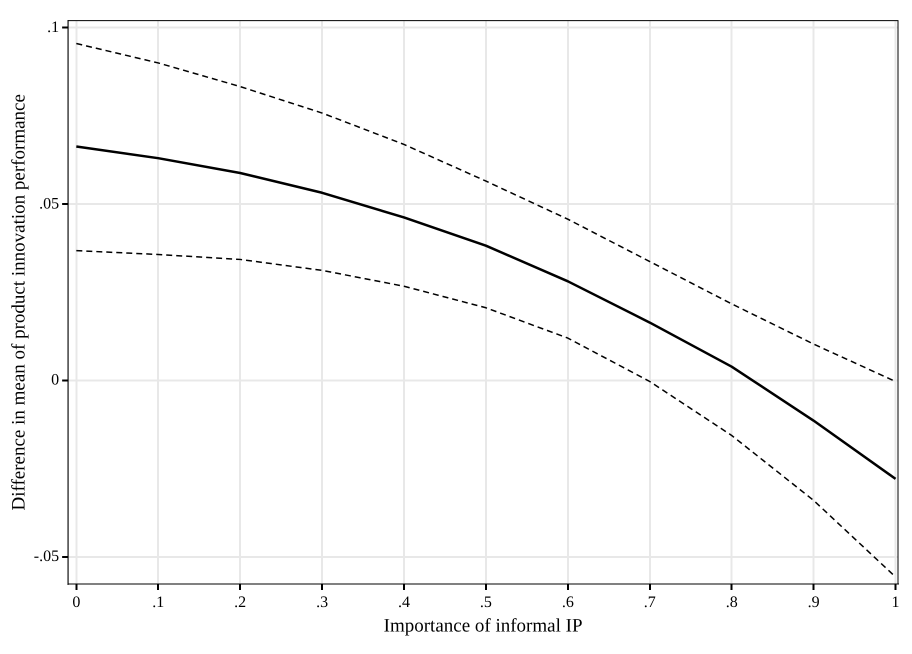 Image resolution: width=912 pixels, height=654 pixels. What do you see at coordinates (240, 602) in the screenshot?
I see `x-tick-label: .2` at bounding box center [240, 602].